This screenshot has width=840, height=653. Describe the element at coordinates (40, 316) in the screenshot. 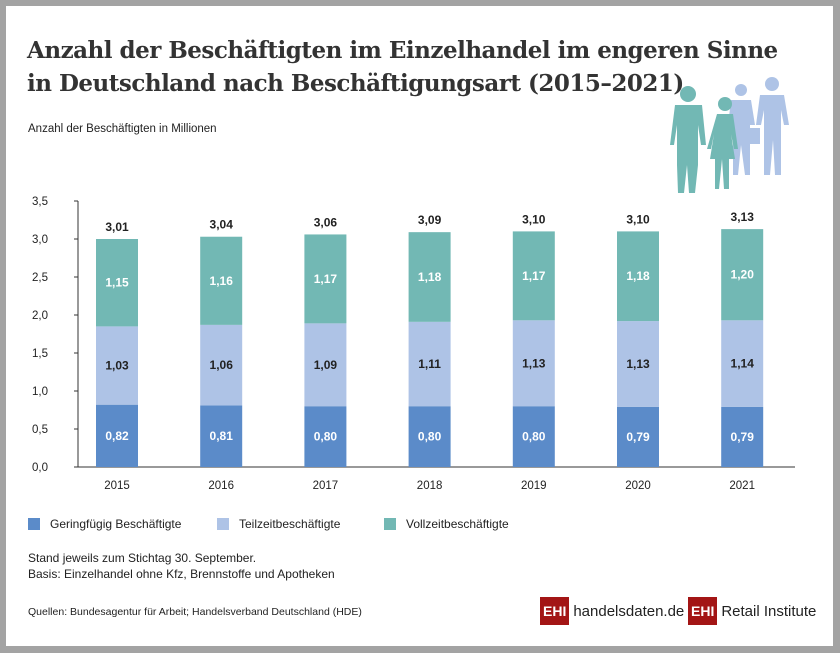

I see `y-tick-label: 2,0` at that location.